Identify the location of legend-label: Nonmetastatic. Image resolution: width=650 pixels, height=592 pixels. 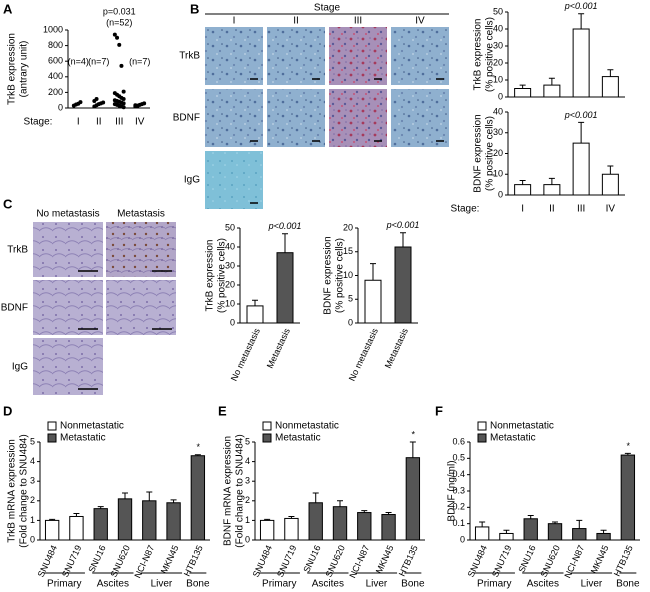
(522, 426).